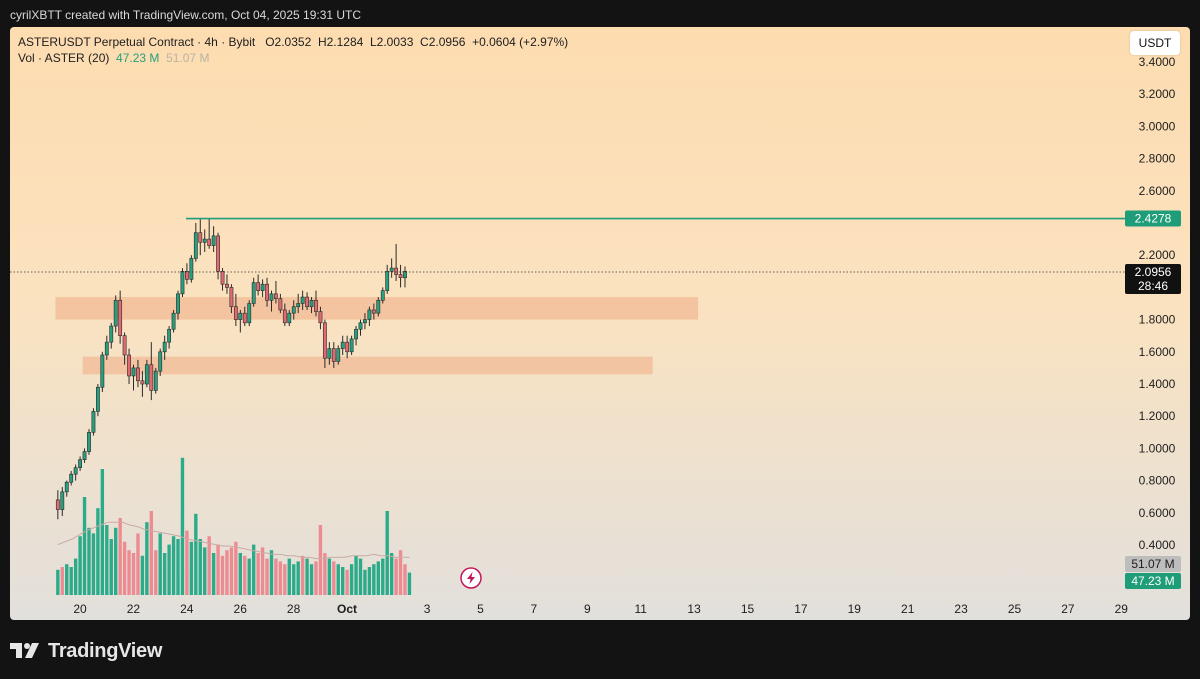 This screenshot has height=679, width=1200. What do you see at coordinates (64, 58) in the screenshot?
I see `volume-indicator-label: Vol · ASTER (20)` at bounding box center [64, 58].